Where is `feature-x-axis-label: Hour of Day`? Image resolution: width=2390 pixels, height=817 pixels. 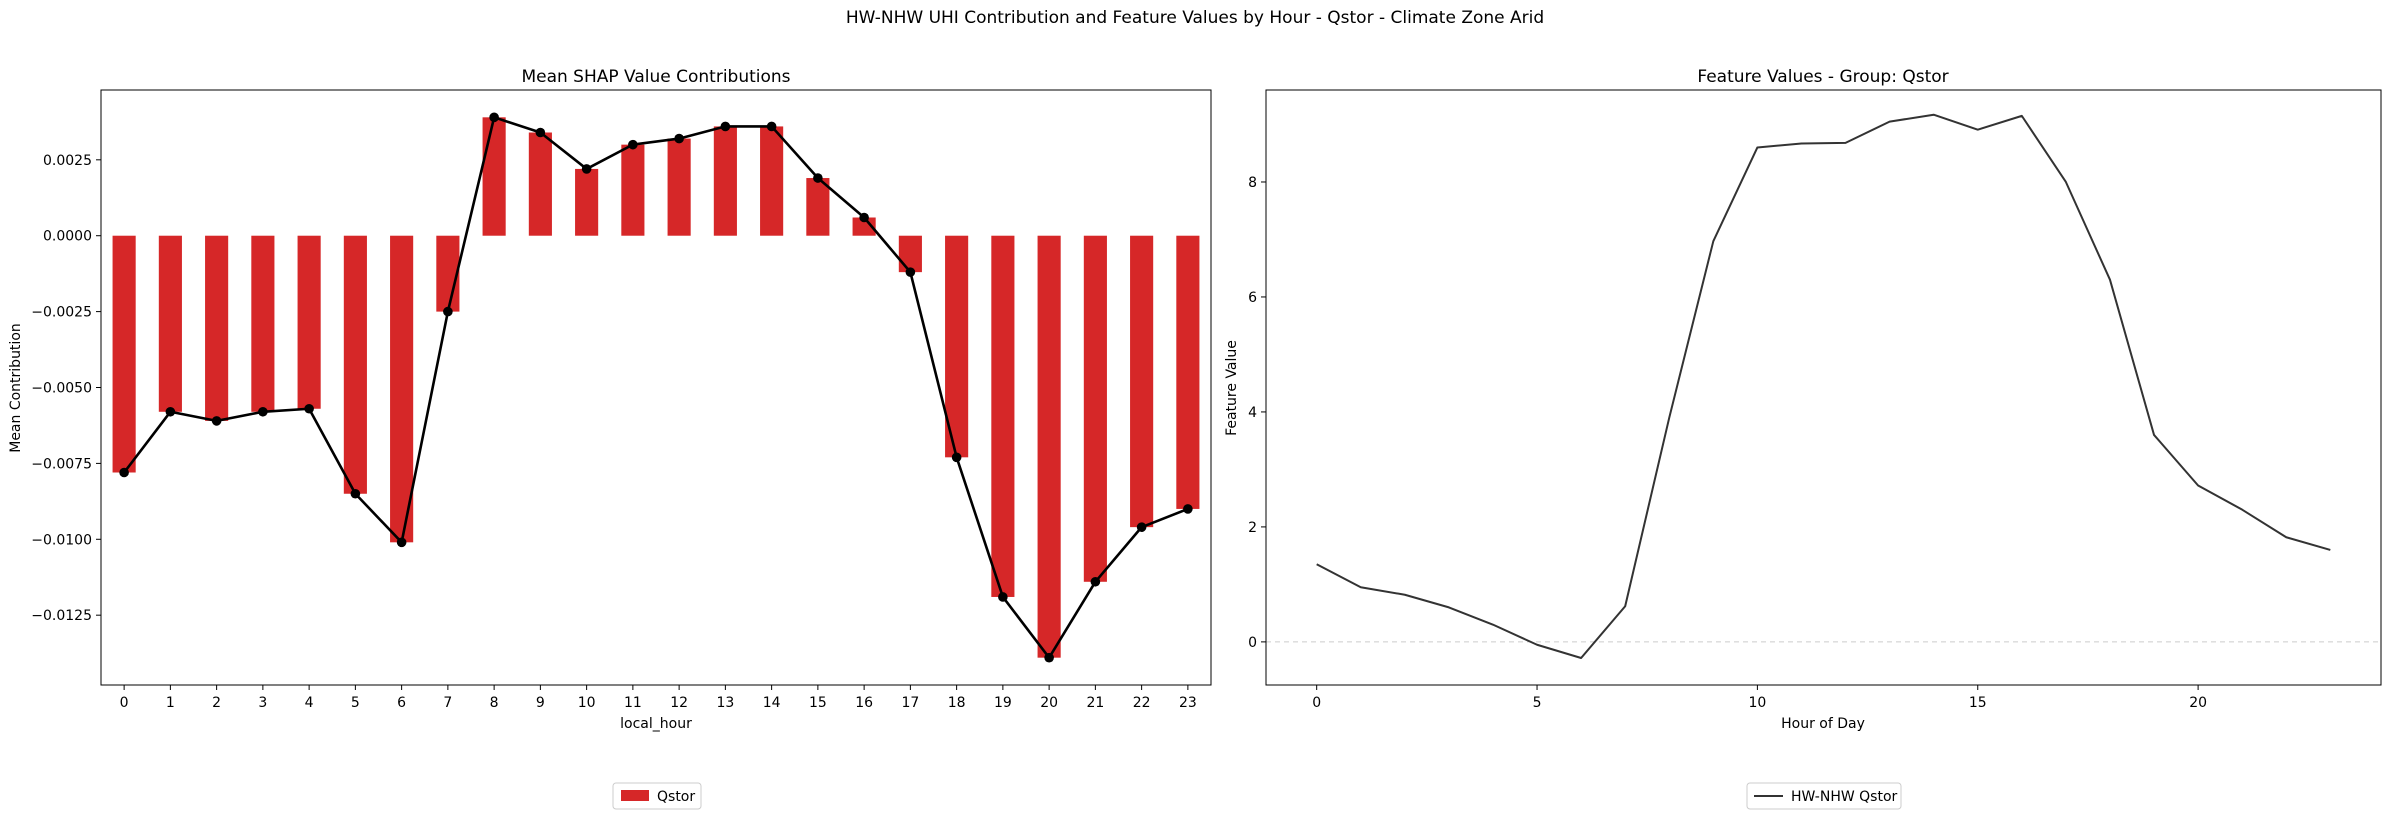
feature-x-axis-label: Hour of Day is located at coordinates (1823, 724).